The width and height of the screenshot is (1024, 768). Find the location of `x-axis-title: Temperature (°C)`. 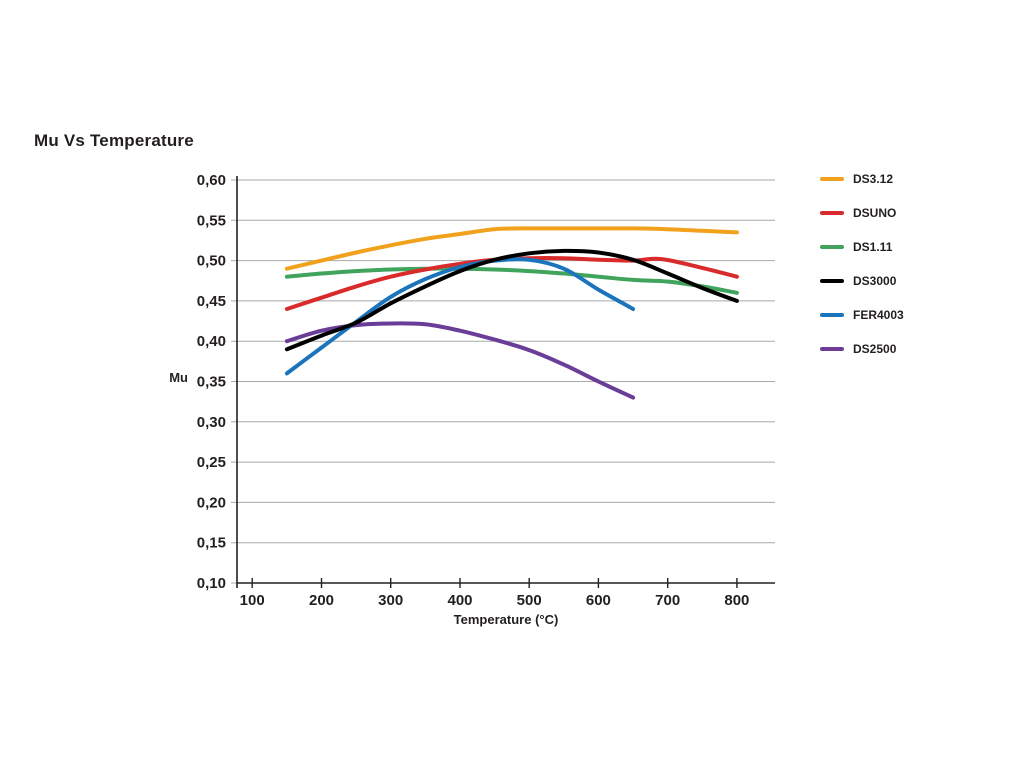

x-axis-title: Temperature (°C) is located at coordinates (506, 619).